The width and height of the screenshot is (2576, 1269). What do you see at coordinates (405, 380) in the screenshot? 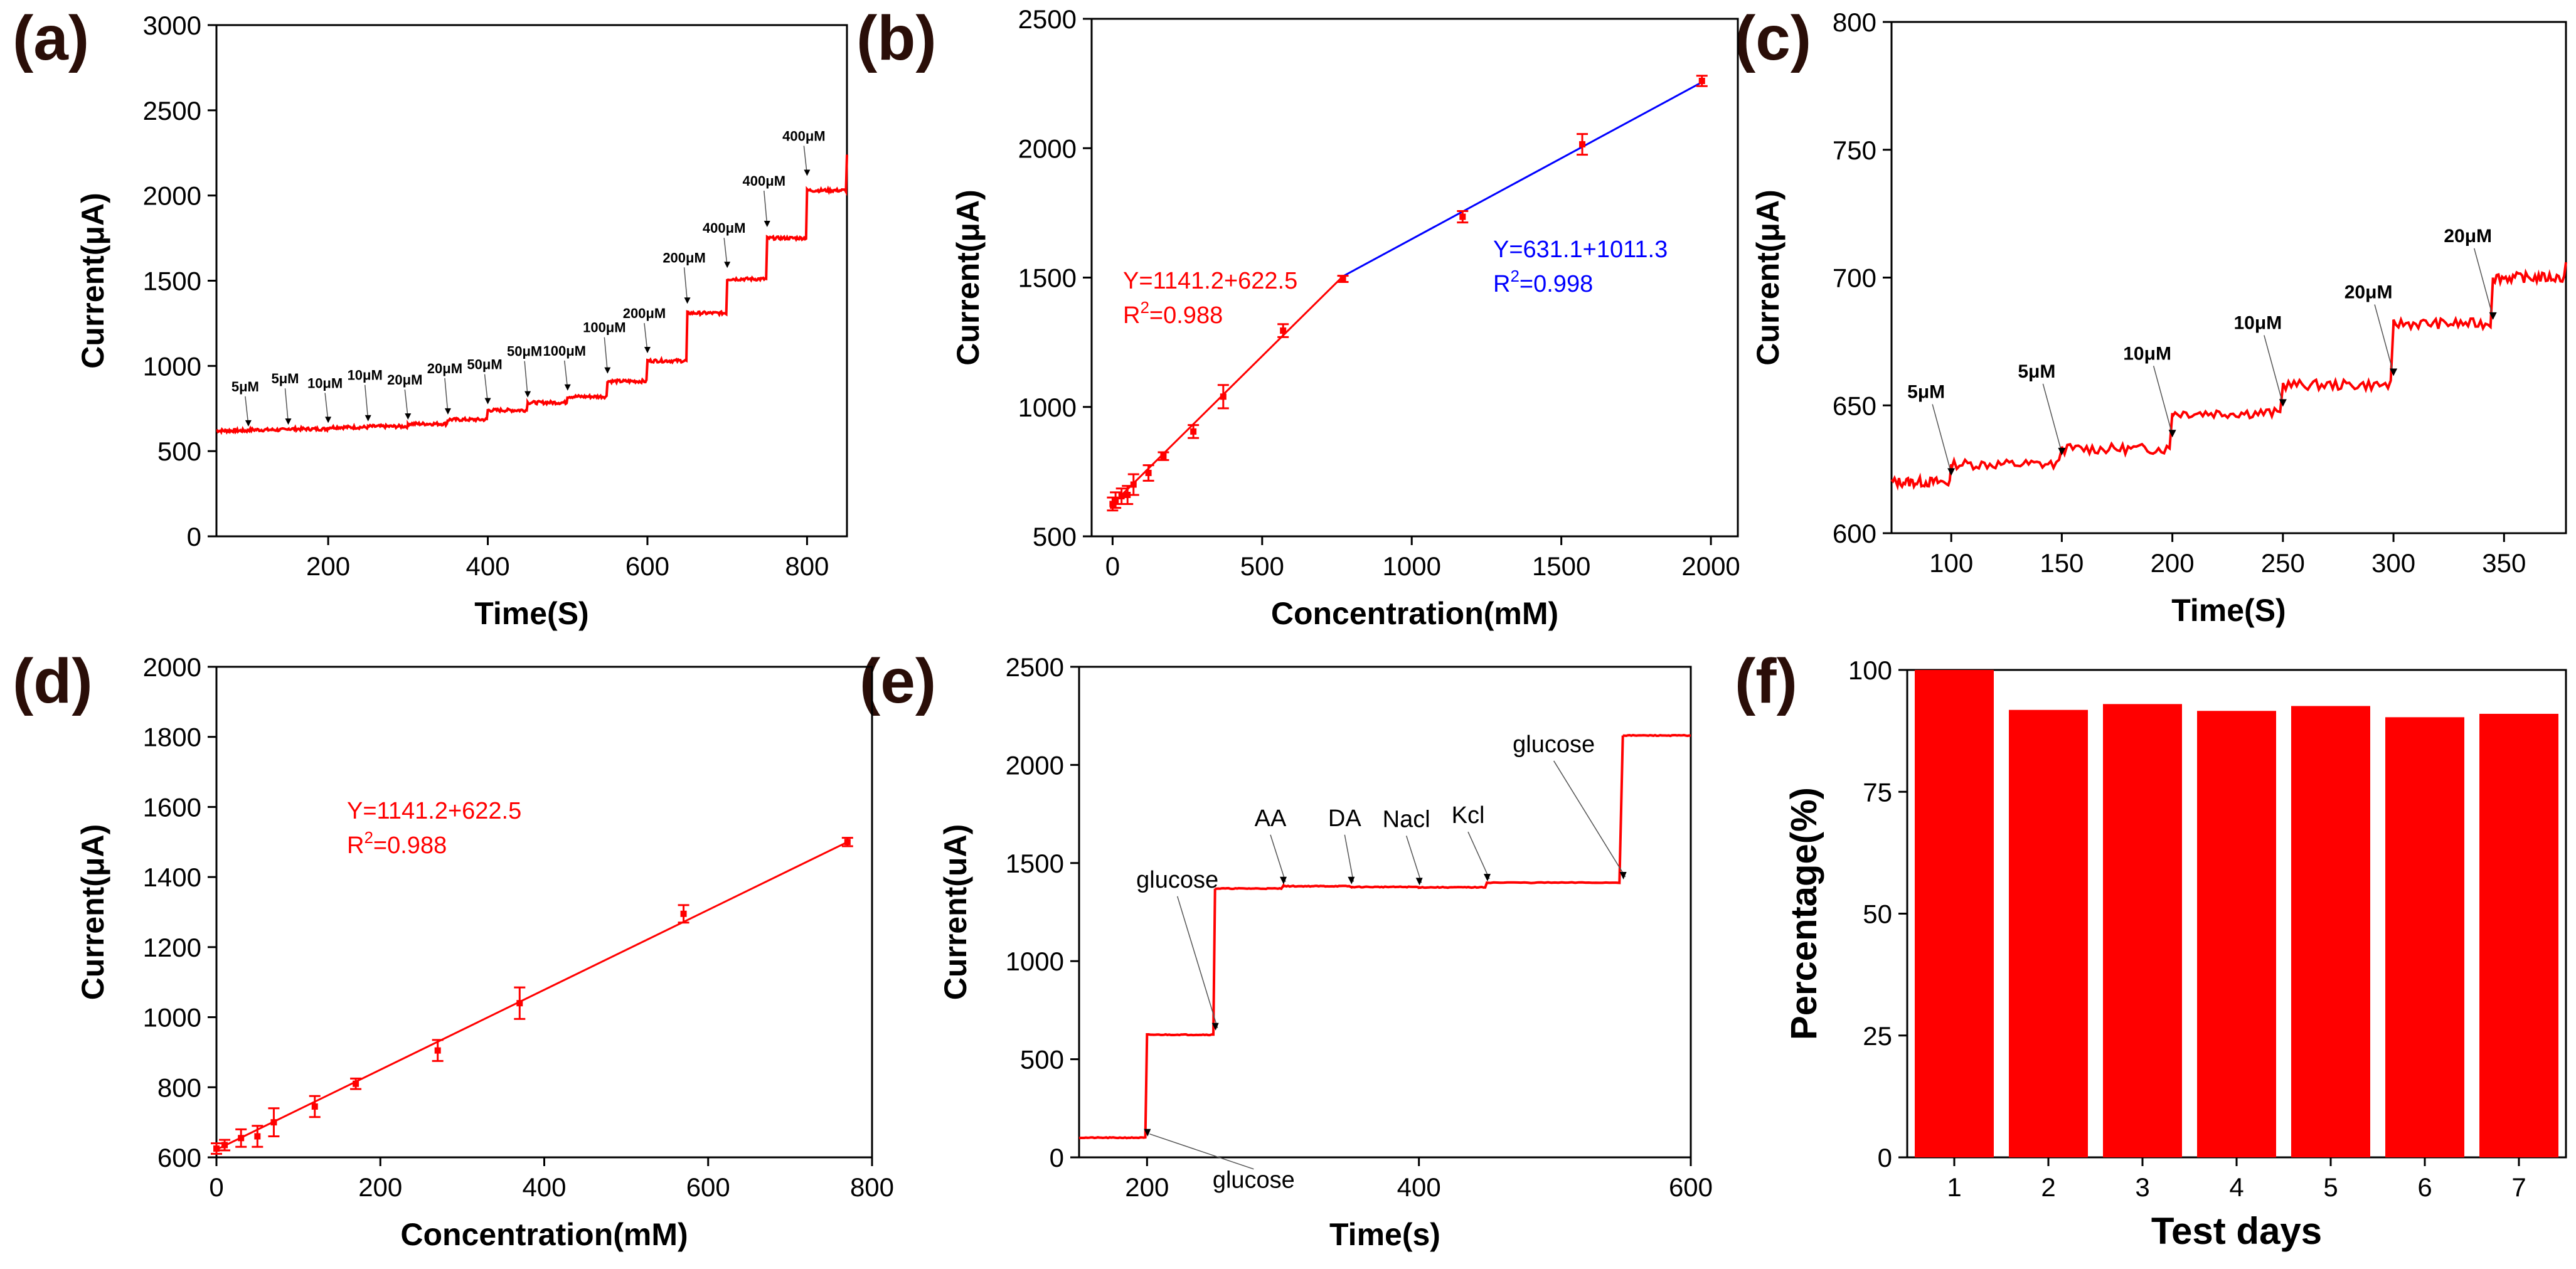
I see `annotation-label-a: 20μM` at bounding box center [405, 380].